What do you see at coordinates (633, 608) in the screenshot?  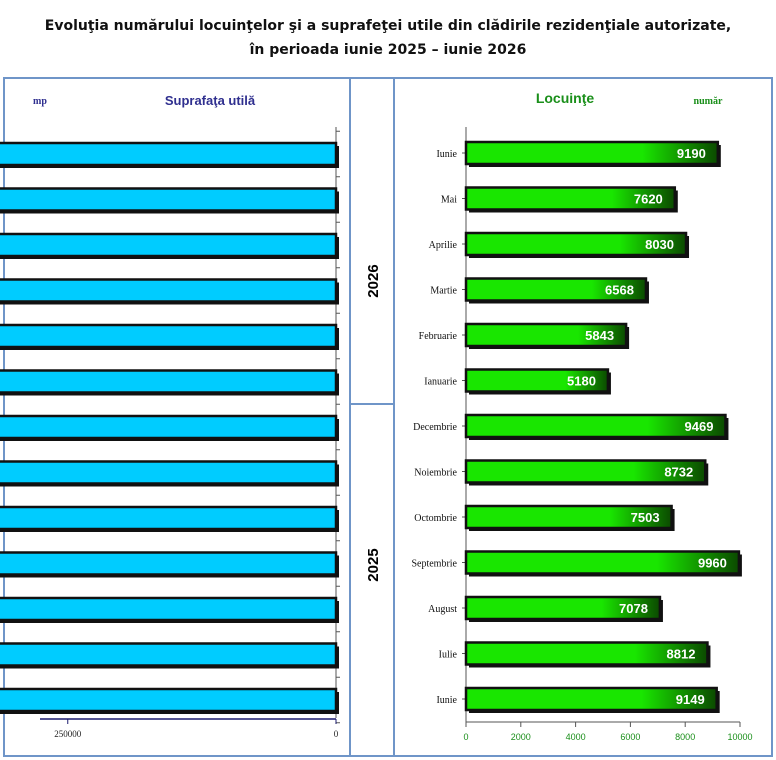 I see `dwellings-bar-value-label: 7078` at bounding box center [633, 608].